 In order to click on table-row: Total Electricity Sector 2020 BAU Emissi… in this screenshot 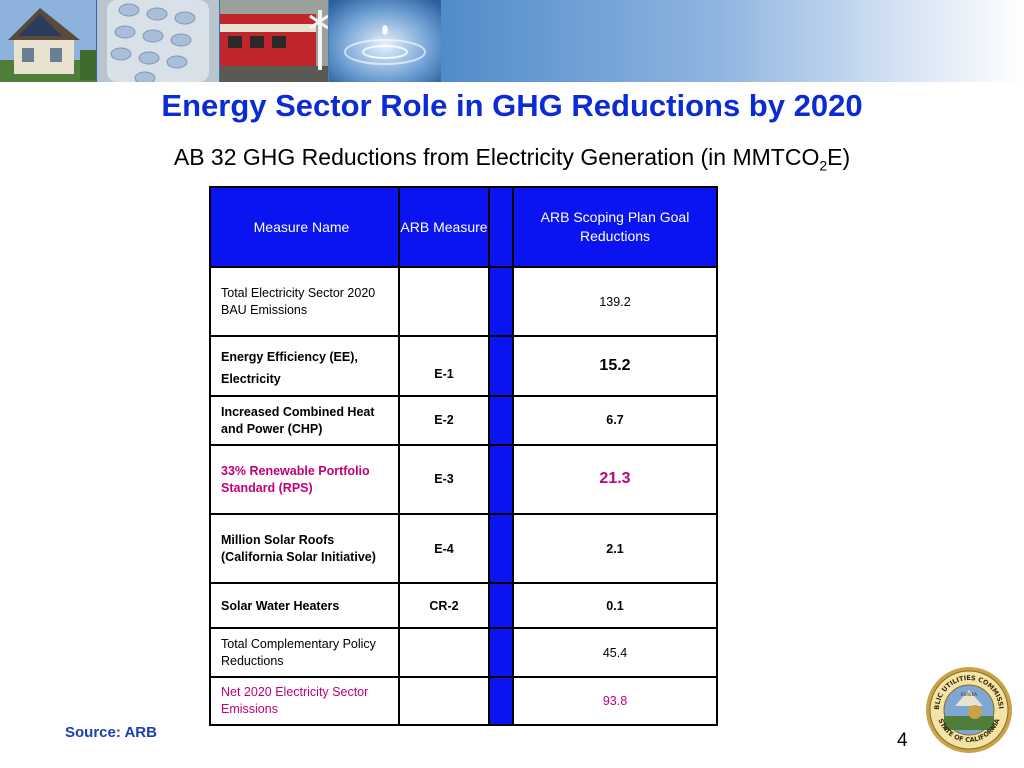, I will do `click(463, 301)`.